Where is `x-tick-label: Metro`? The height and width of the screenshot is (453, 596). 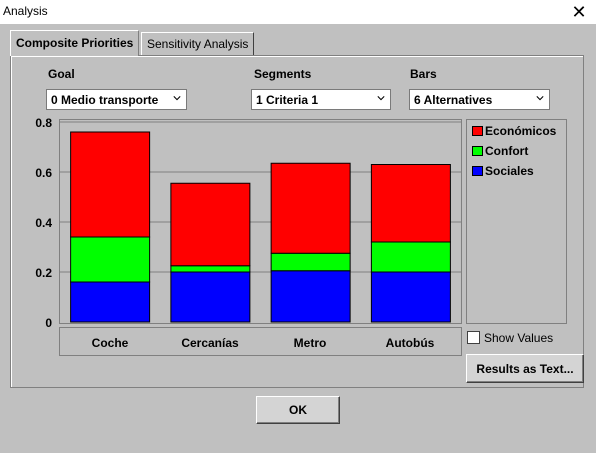
x-tick-label: Metro is located at coordinates (310, 343).